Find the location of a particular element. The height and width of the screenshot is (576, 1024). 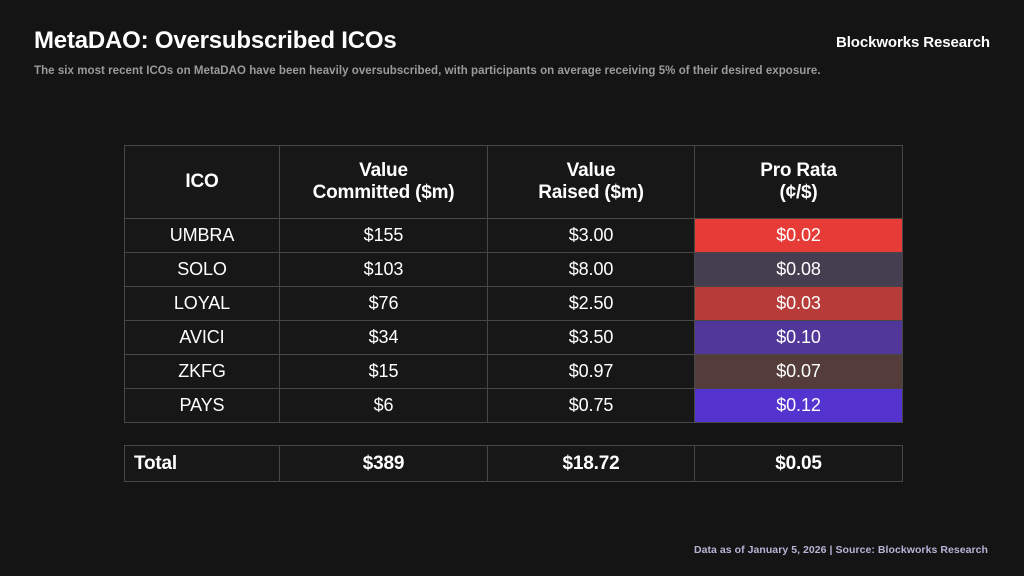

cell-pro-rata: $0.03 is located at coordinates (798, 303).